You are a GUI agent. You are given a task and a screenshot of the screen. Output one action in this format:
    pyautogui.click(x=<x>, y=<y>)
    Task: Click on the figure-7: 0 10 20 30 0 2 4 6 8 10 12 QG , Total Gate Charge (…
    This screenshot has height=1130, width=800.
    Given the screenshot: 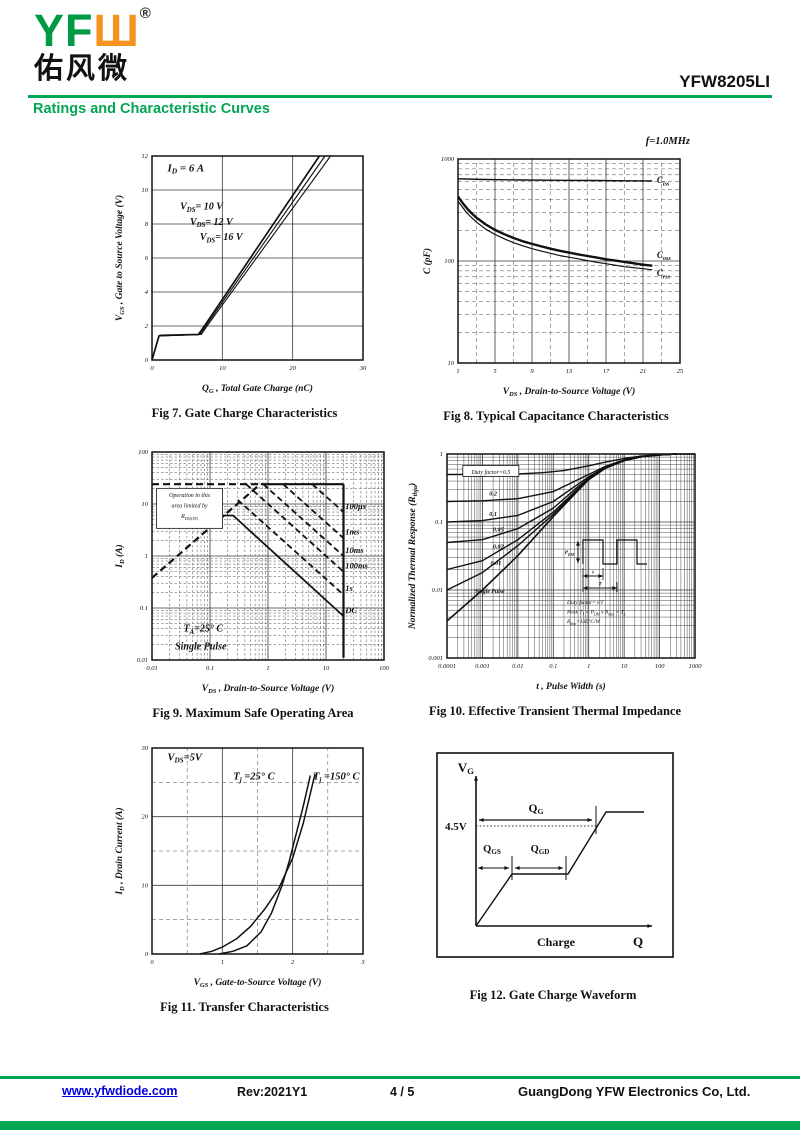 What is the action you would take?
    pyautogui.click(x=244, y=283)
    